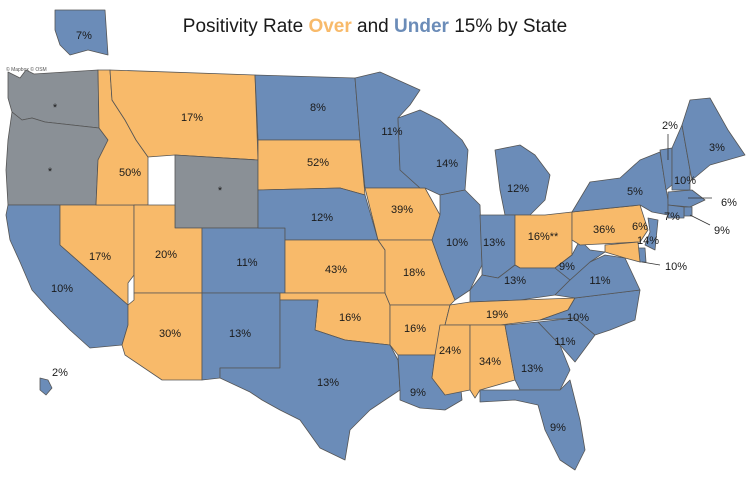 Image resolution: width=750 pixels, height=480 pixels. What do you see at coordinates (590, 312) in the screenshot?
I see `state-nc` at bounding box center [590, 312].